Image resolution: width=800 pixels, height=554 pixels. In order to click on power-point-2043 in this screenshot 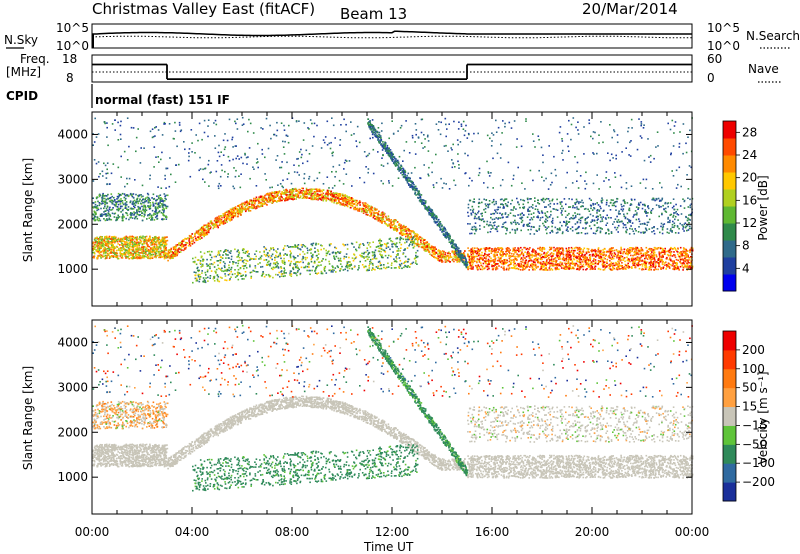, I will do `click(187, 243)`.